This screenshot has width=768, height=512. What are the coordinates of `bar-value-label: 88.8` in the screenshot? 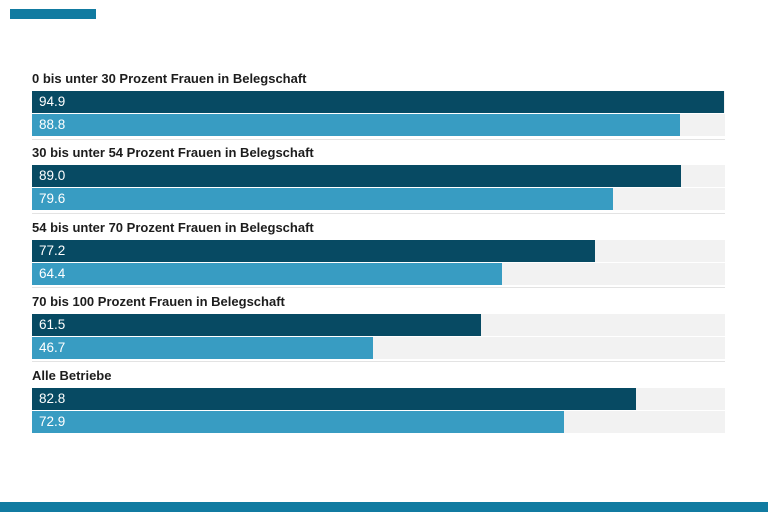 It's located at (52, 125).